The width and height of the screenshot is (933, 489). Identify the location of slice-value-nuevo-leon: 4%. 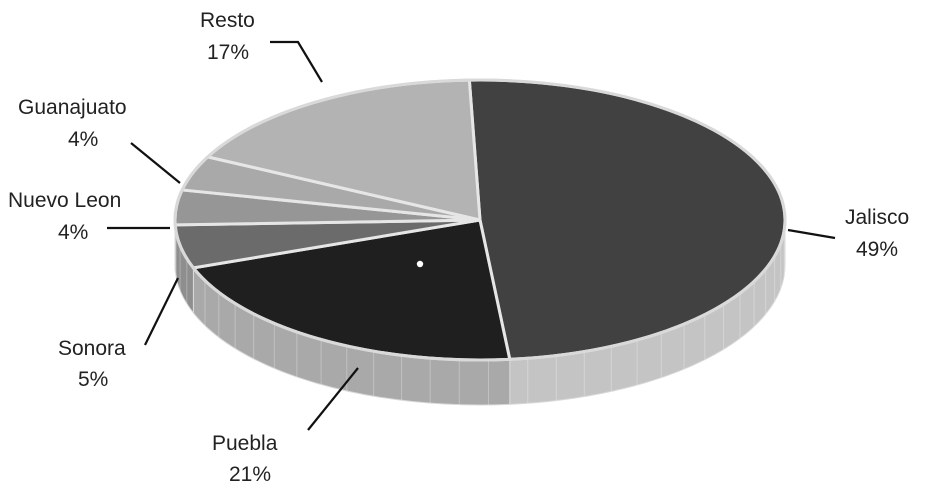
(73, 232).